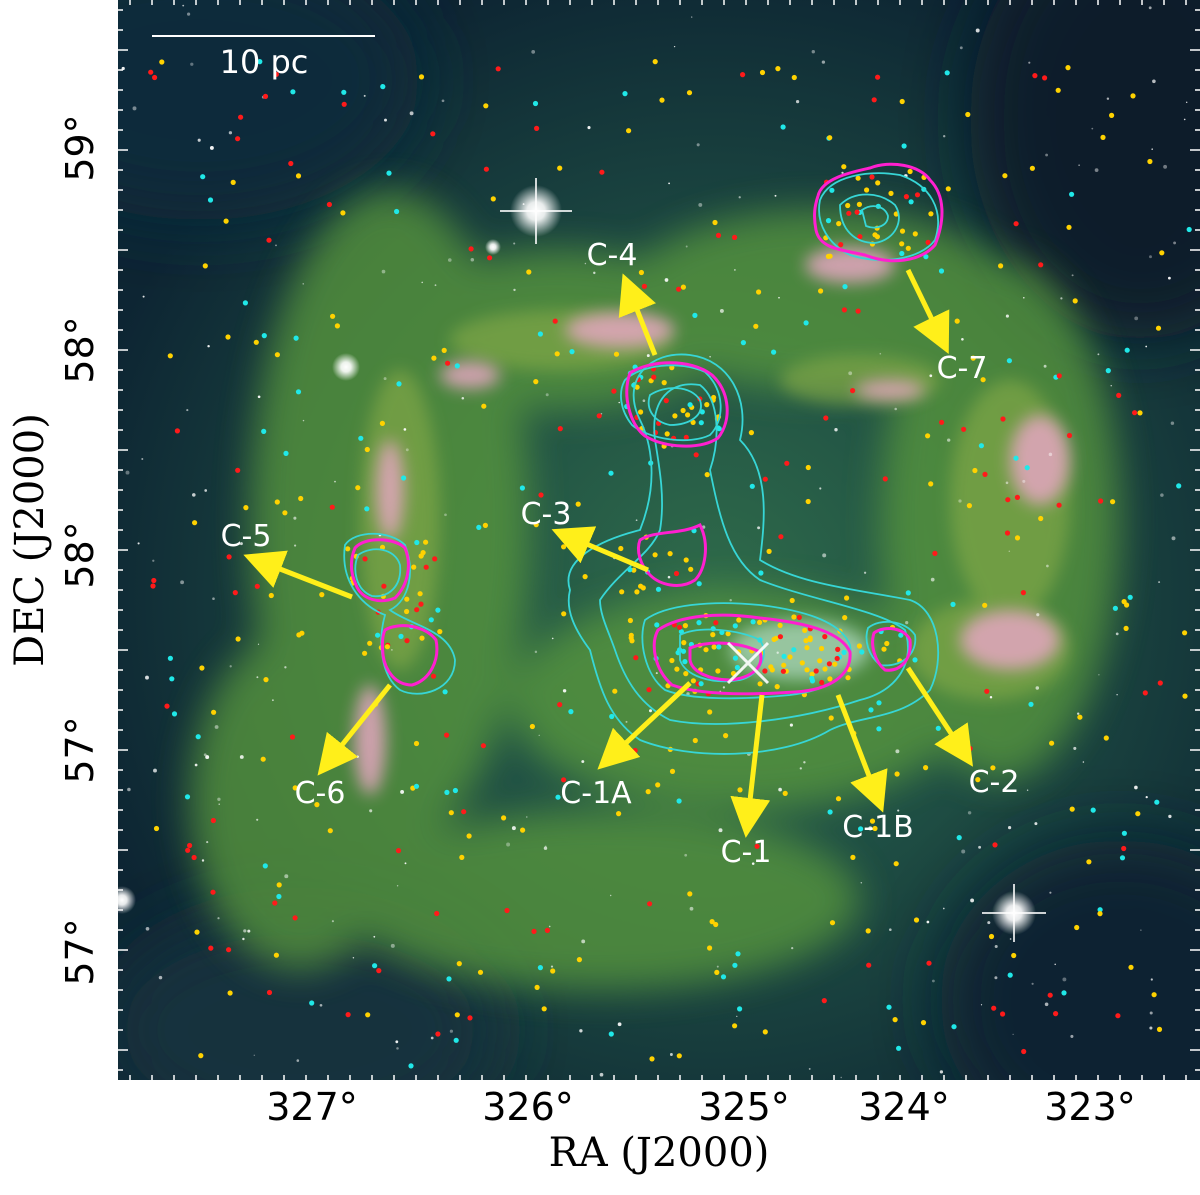  Describe the element at coordinates (1090, 1107) in the screenshot. I see `x-tick-323: 323°` at that location.